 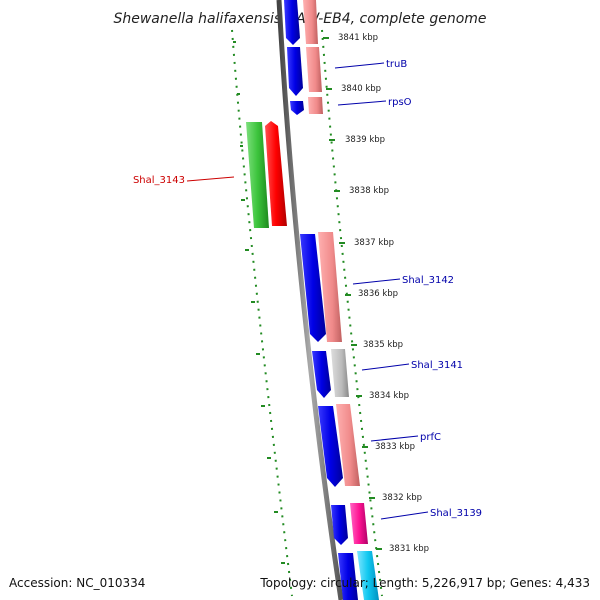 What do you see at coordinates (389, 396) in the screenshot?
I see `tick-label-3834: 3834 kbp` at bounding box center [389, 396].